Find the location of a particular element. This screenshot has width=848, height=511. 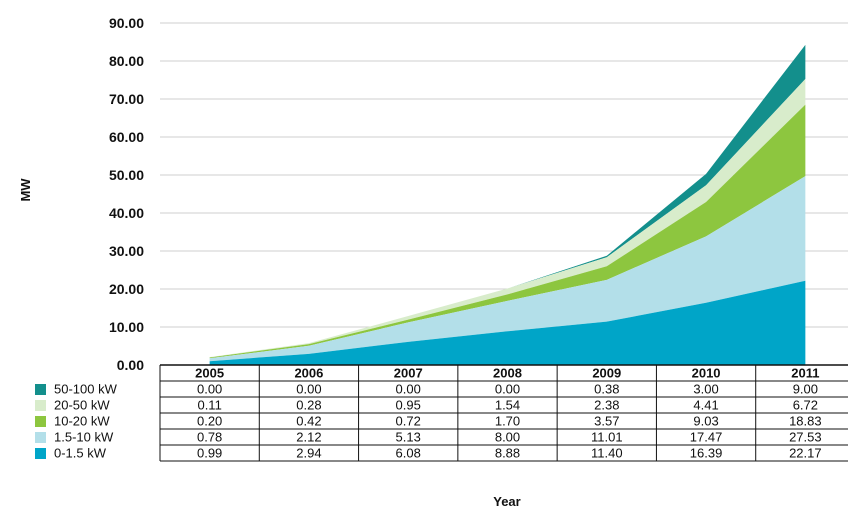

y-tick-label: 20.00 is located at coordinates (126, 289).